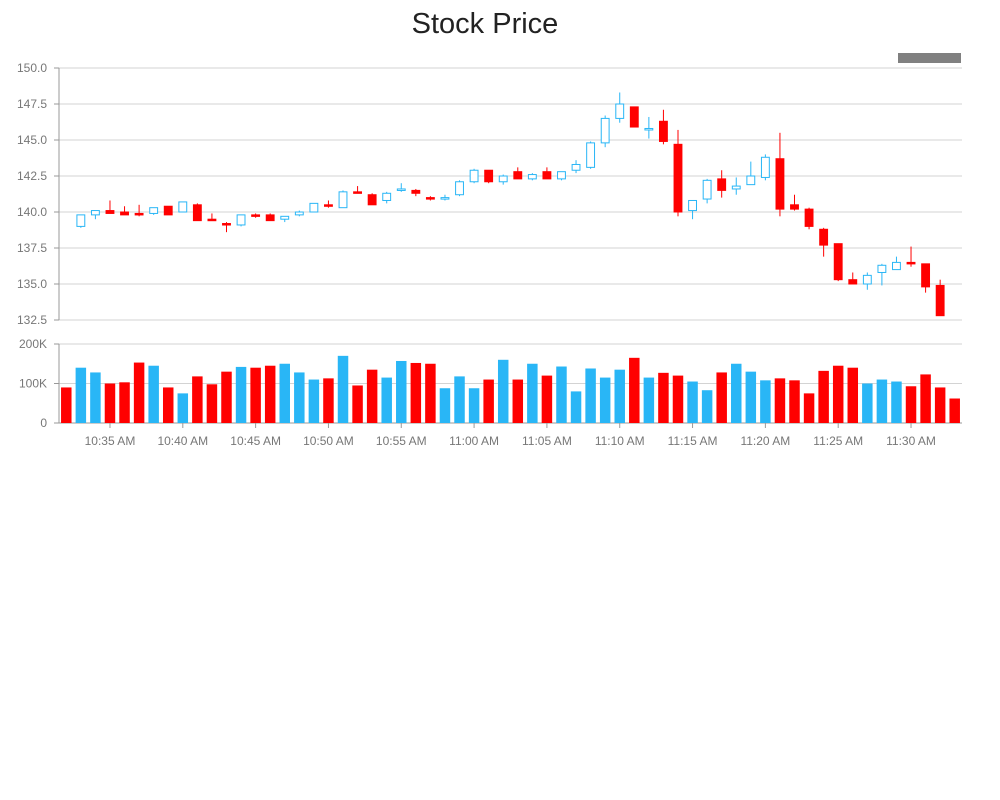 This screenshot has width=1000, height=800. What do you see at coordinates (929, 58) in the screenshot?
I see `legend-swatch` at bounding box center [929, 58].